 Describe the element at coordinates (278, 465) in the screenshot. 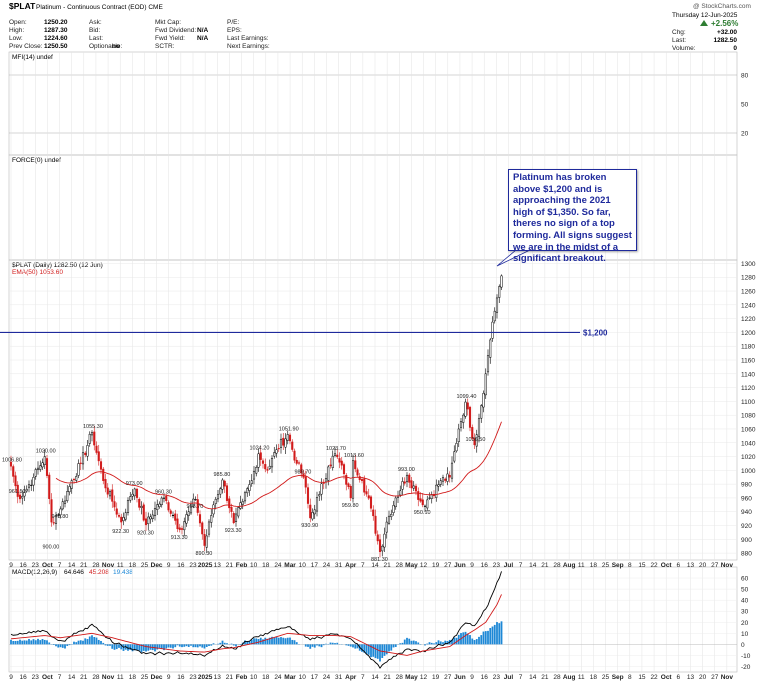

I see `ema-50-line` at that location.